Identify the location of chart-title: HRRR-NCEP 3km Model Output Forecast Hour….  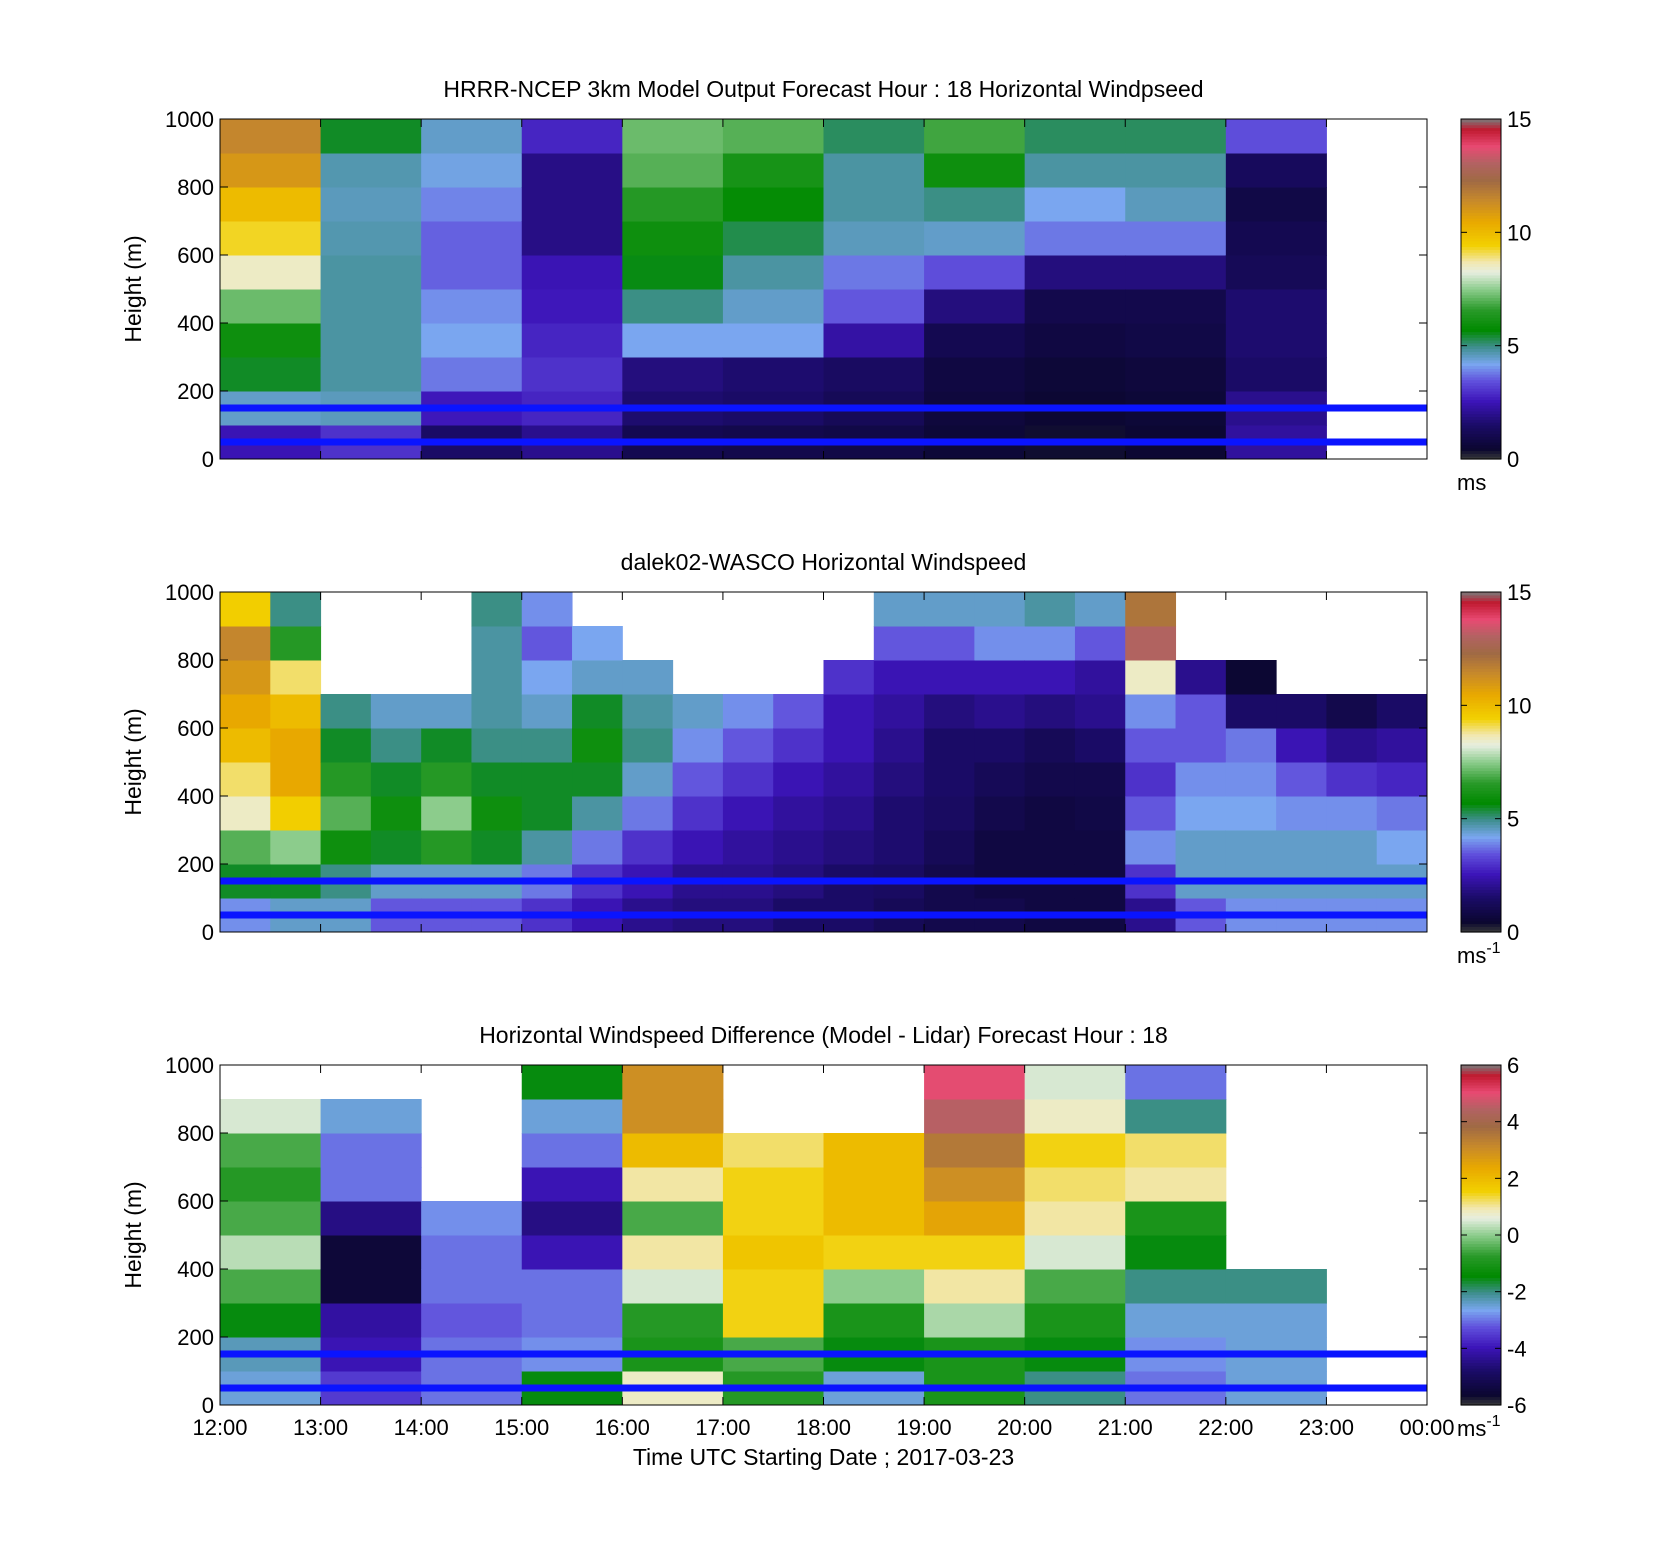
(823, 89).